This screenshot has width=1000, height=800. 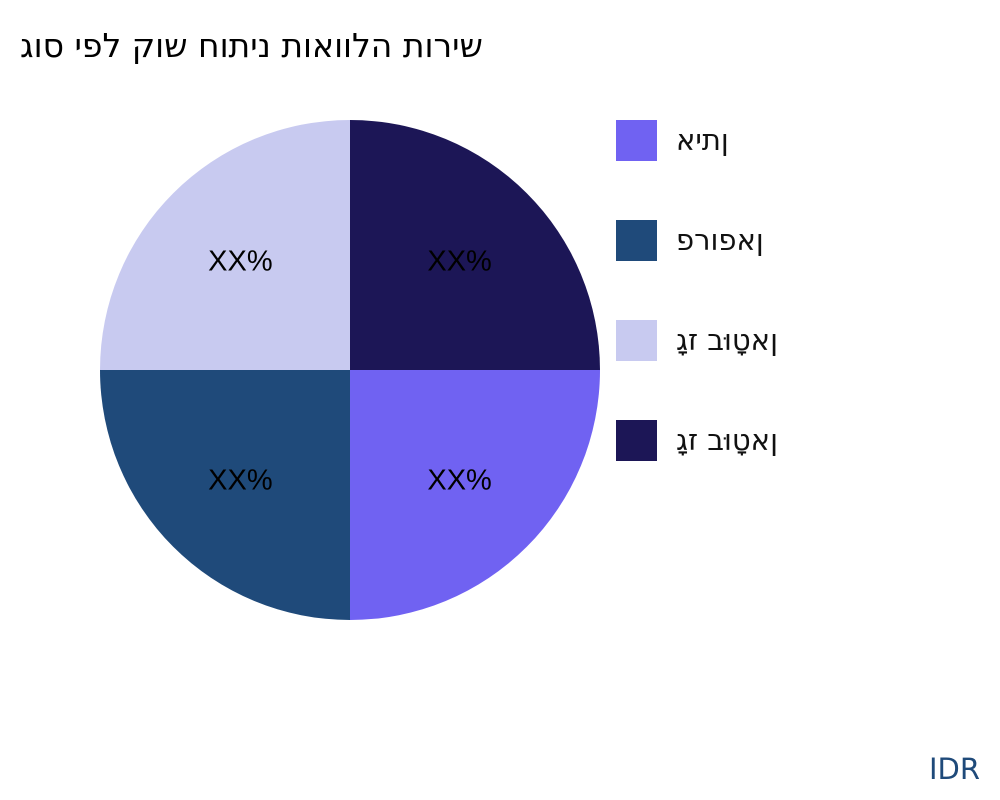 What do you see at coordinates (954, 769) in the screenshot?
I see `watermark-logo: IDR` at bounding box center [954, 769].